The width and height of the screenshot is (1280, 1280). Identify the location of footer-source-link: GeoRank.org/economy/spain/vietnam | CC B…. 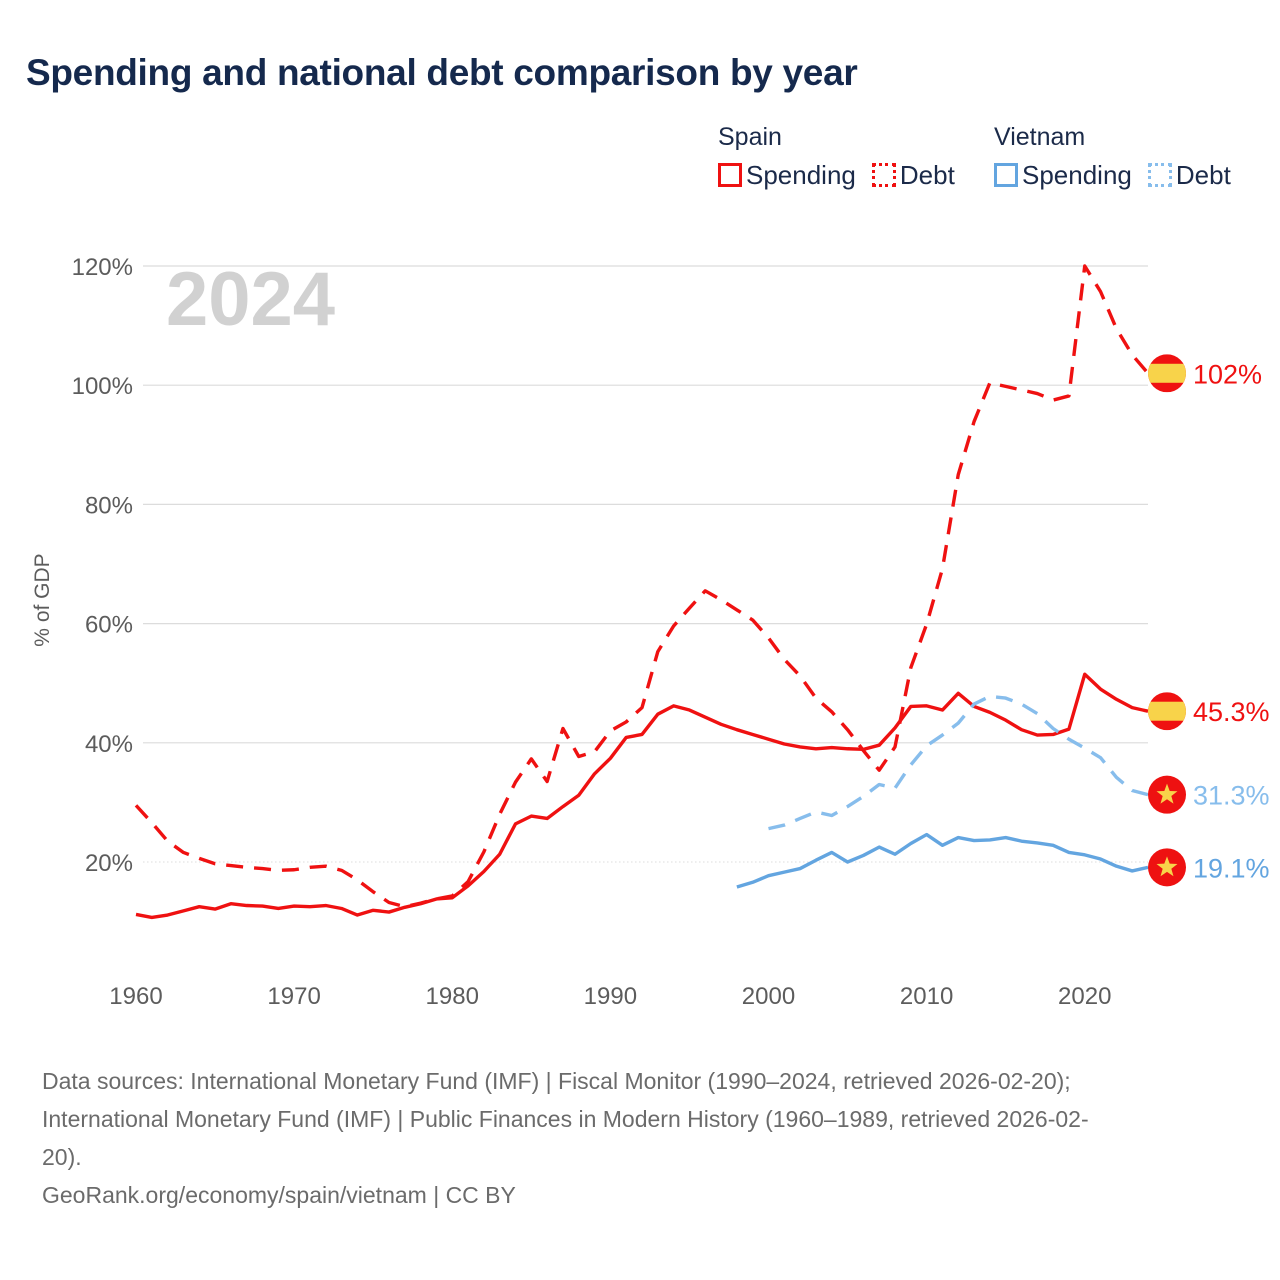
(279, 1195).